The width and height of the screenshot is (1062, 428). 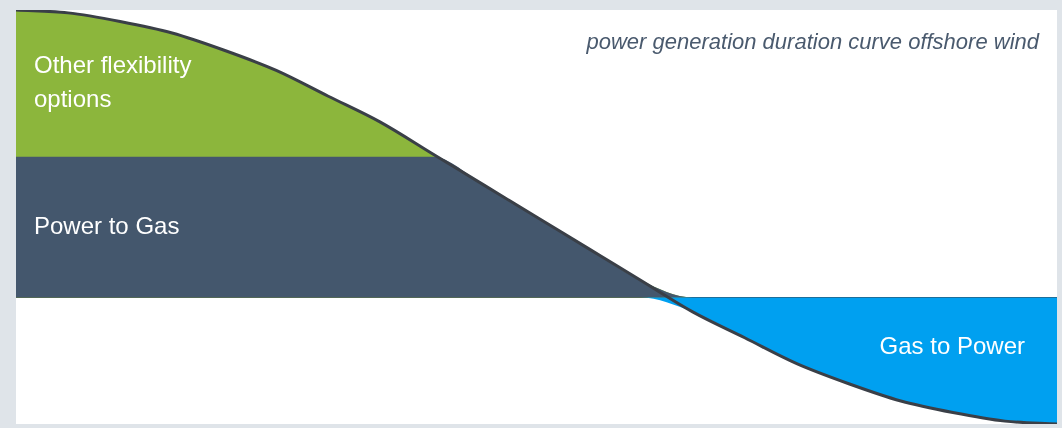 What do you see at coordinates (113, 81) in the screenshot?
I see `series-label: Other flexibility options` at bounding box center [113, 81].